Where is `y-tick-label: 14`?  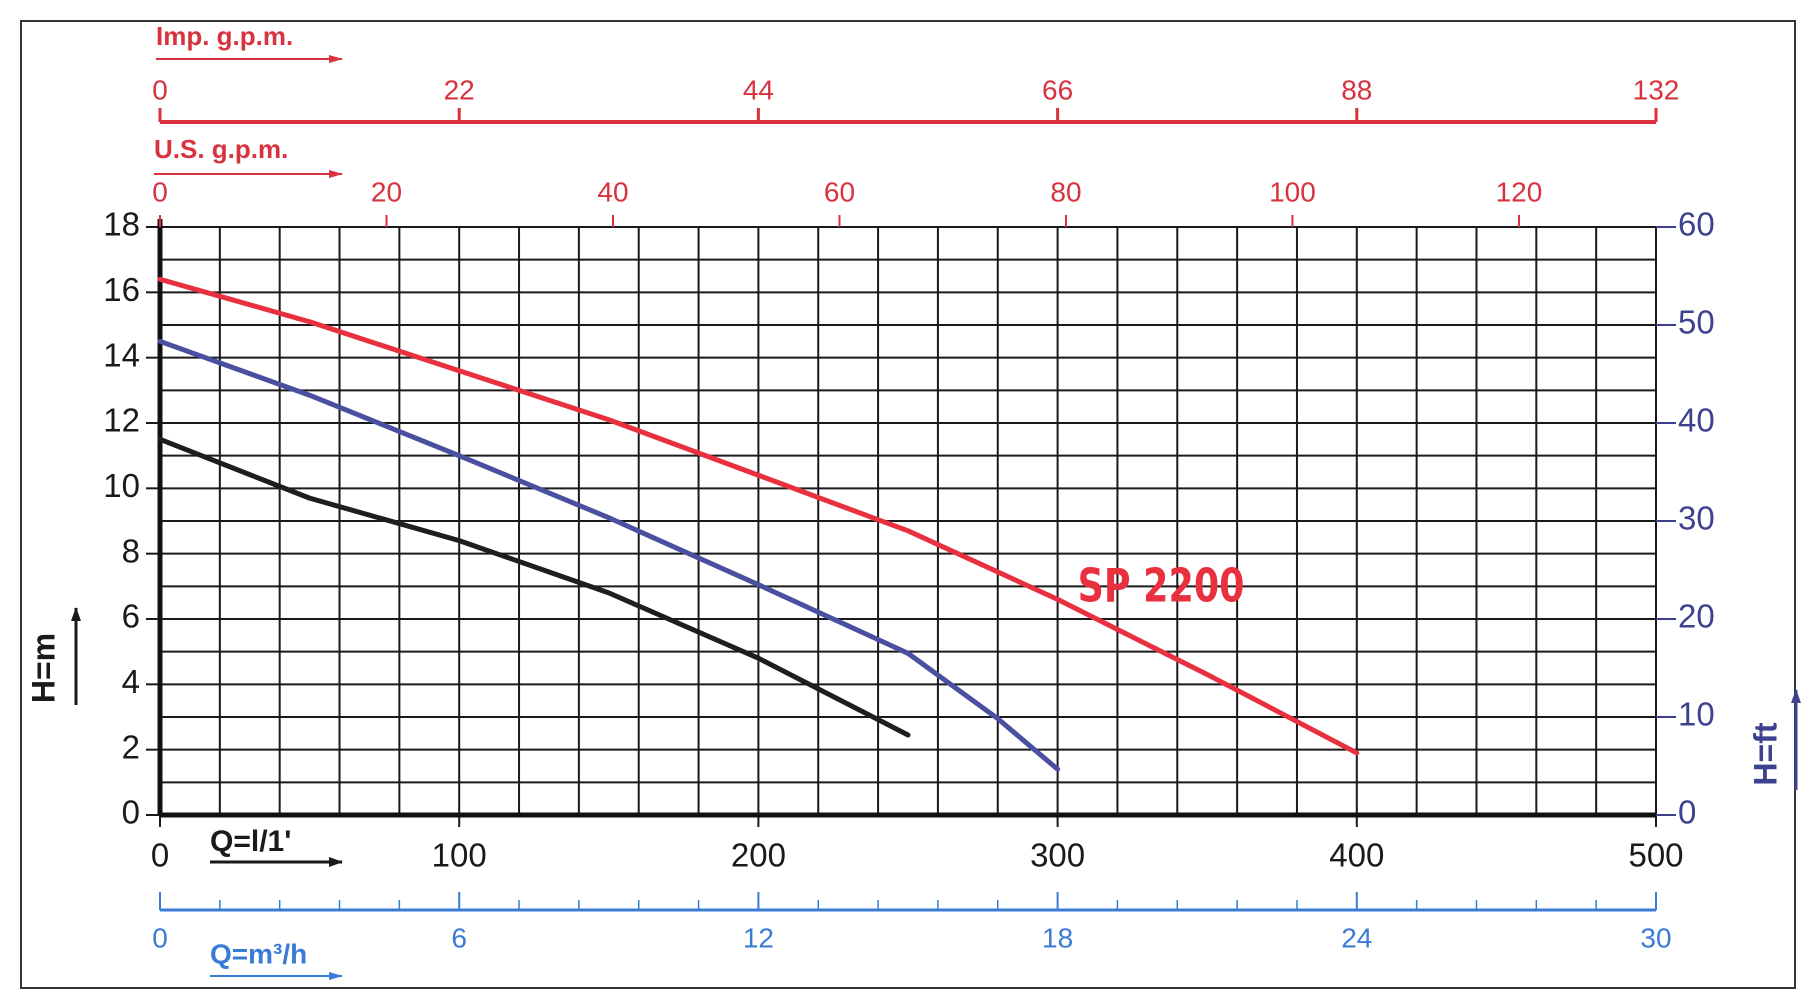 y-tick-label: 14 is located at coordinates (121, 354).